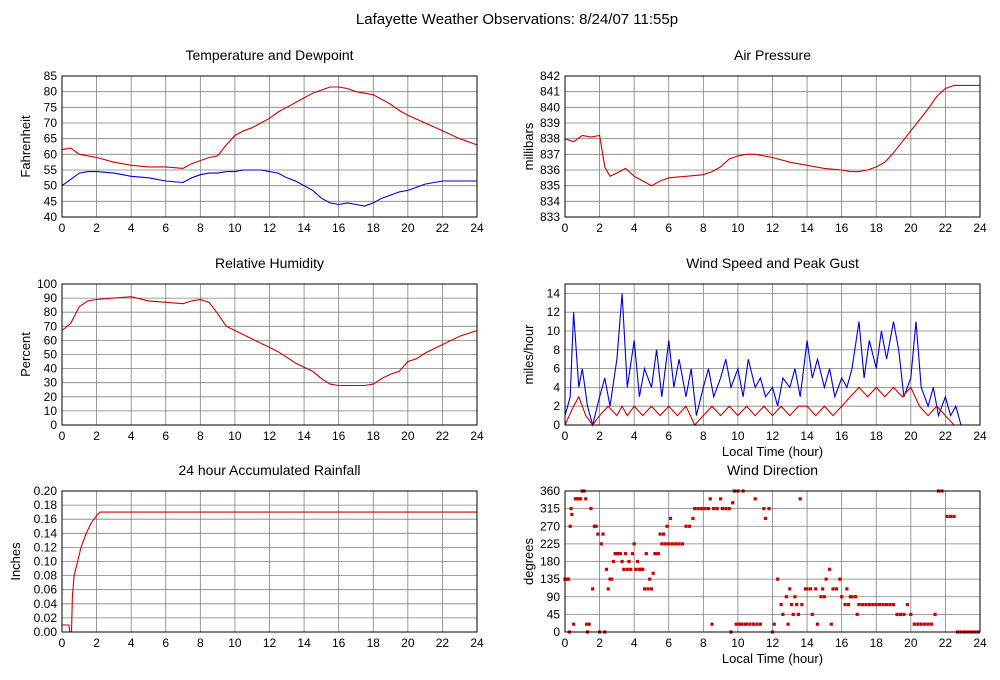  I want to click on y-tick-label: 80, so click(51, 92).